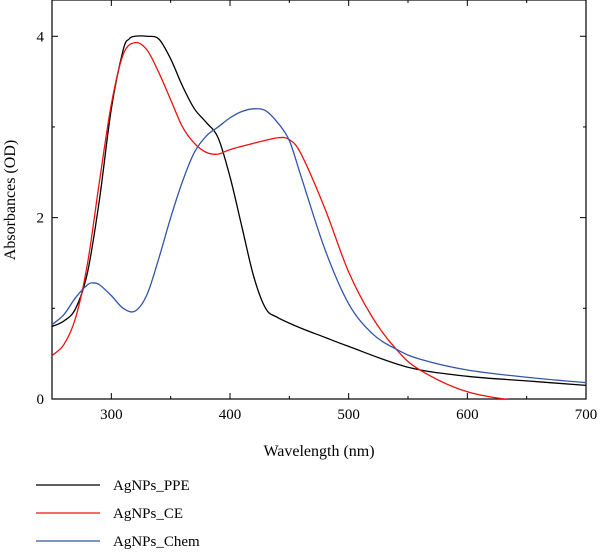  What do you see at coordinates (41, 37) in the screenshot?
I see `y-tick-label: 4` at bounding box center [41, 37].